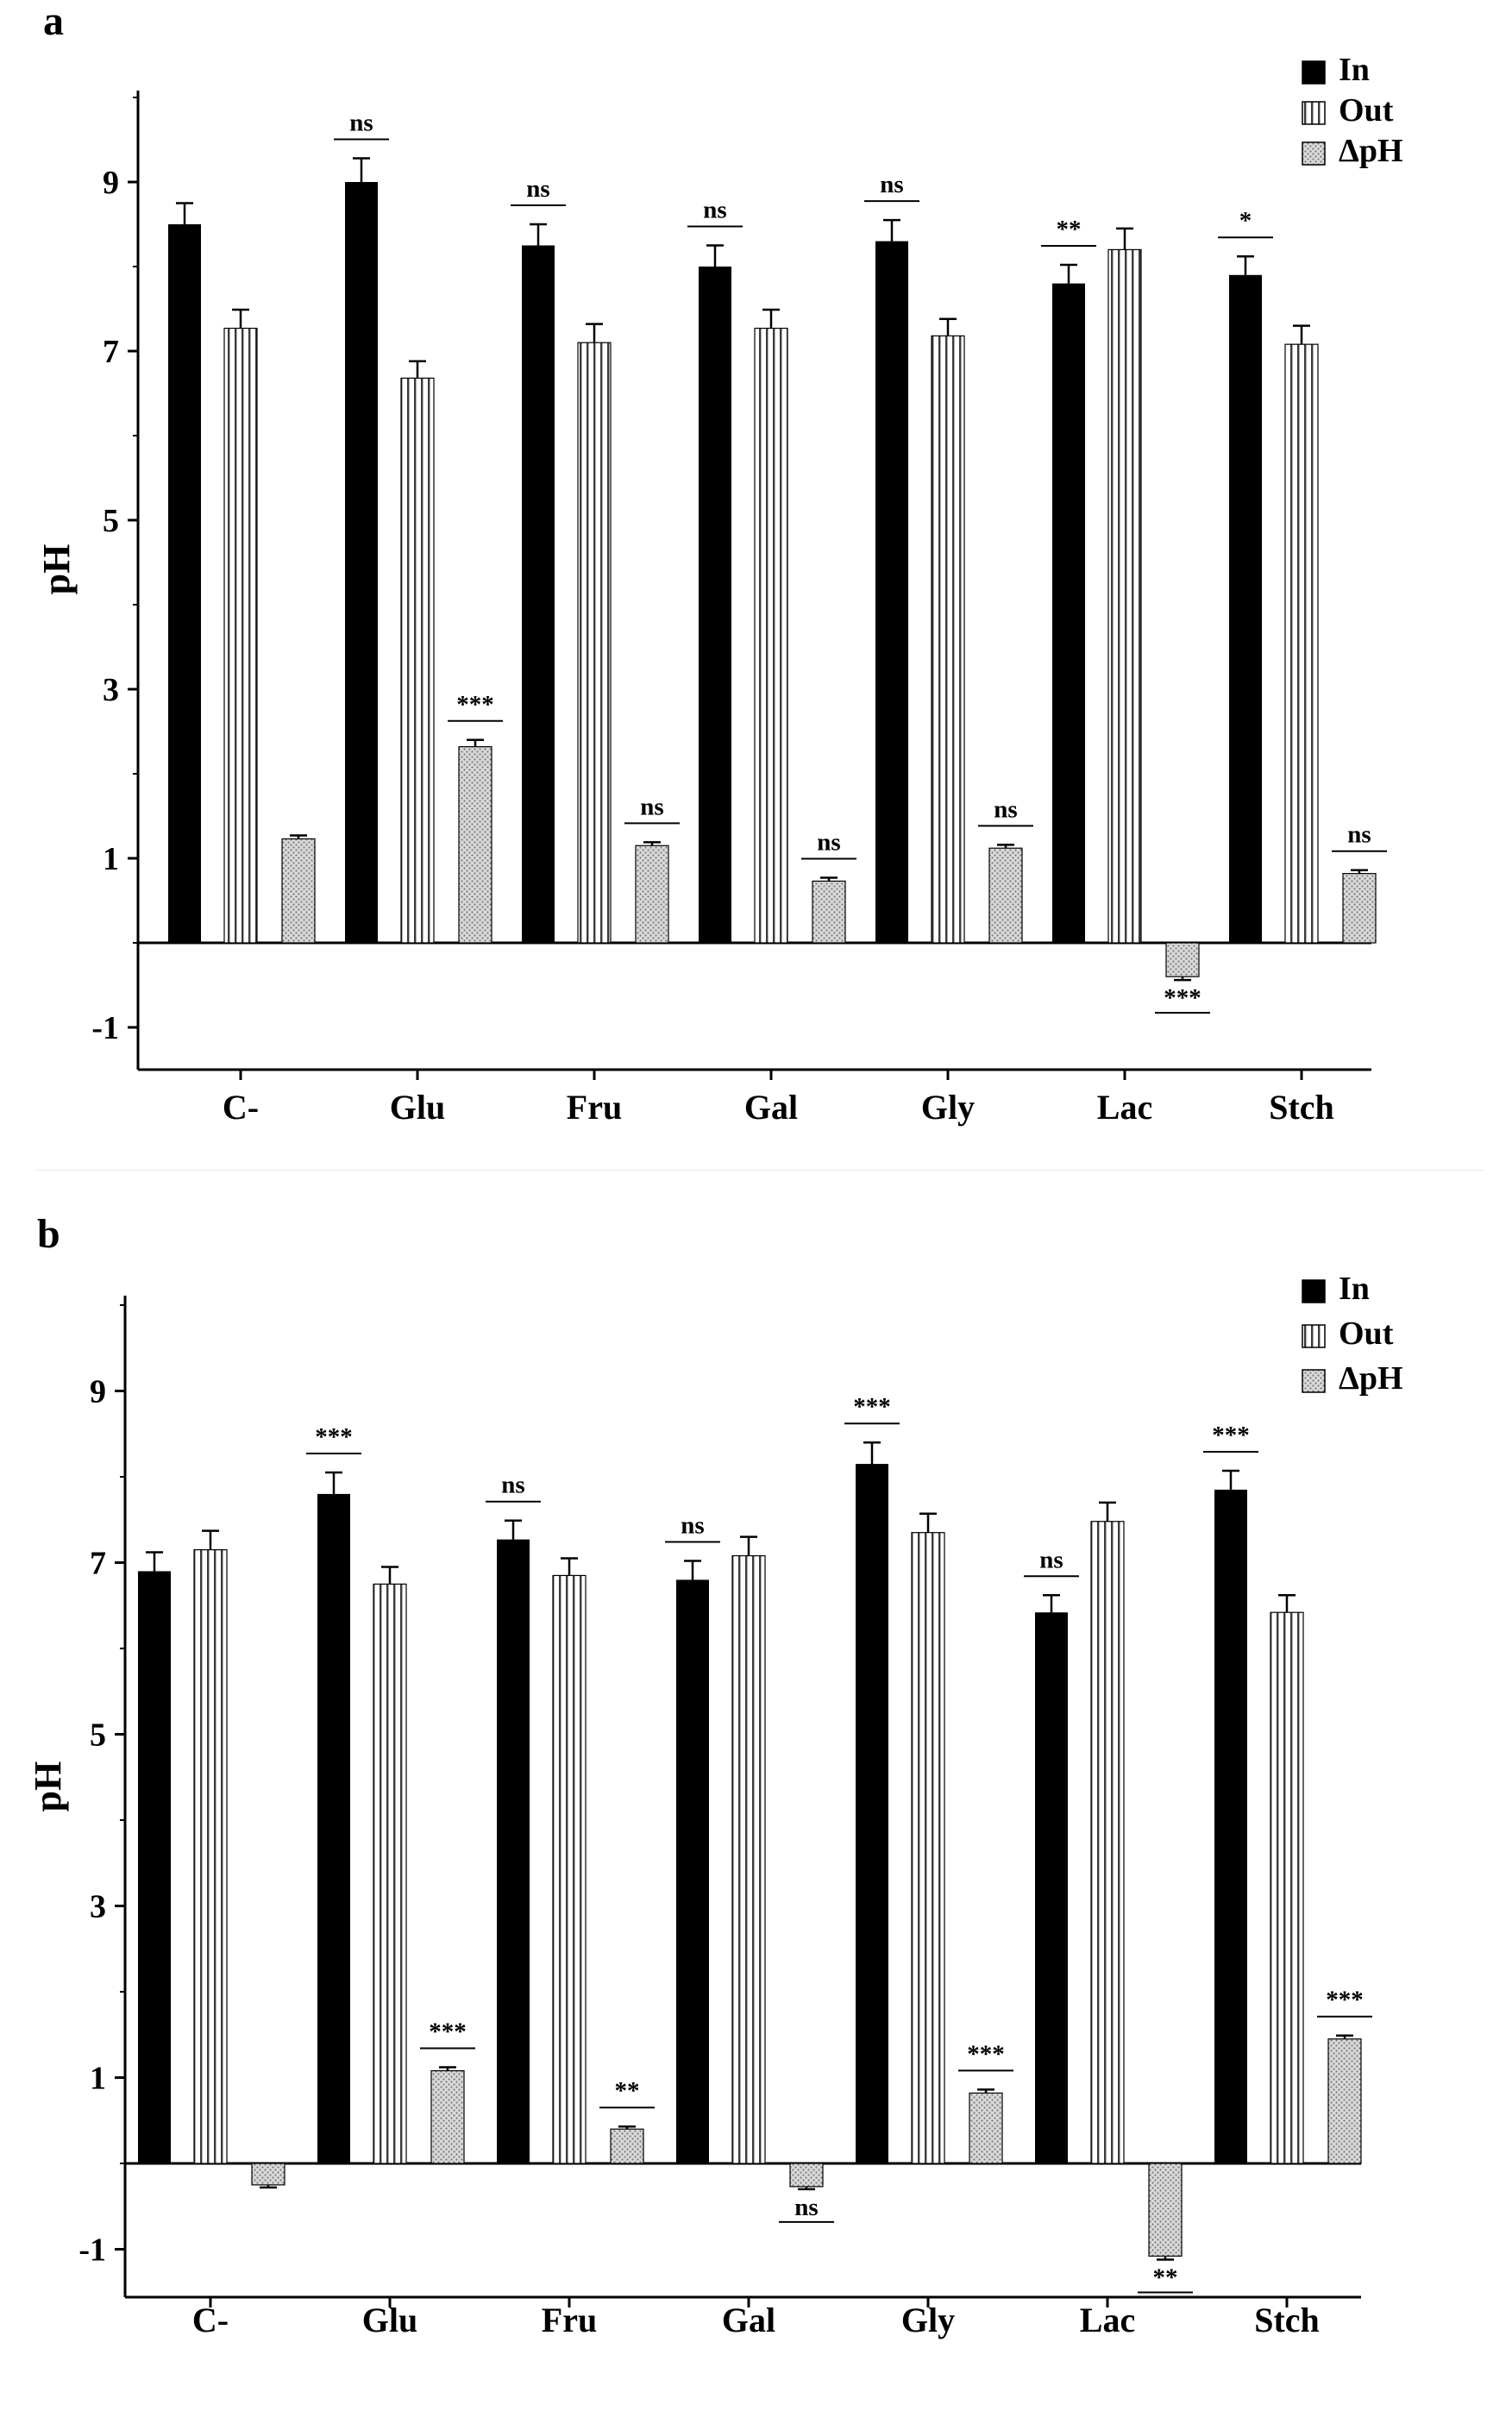 The height and width of the screenshot is (2411, 1512). What do you see at coordinates (417, 1108) in the screenshot?
I see `x-tick-label: Glu` at bounding box center [417, 1108].